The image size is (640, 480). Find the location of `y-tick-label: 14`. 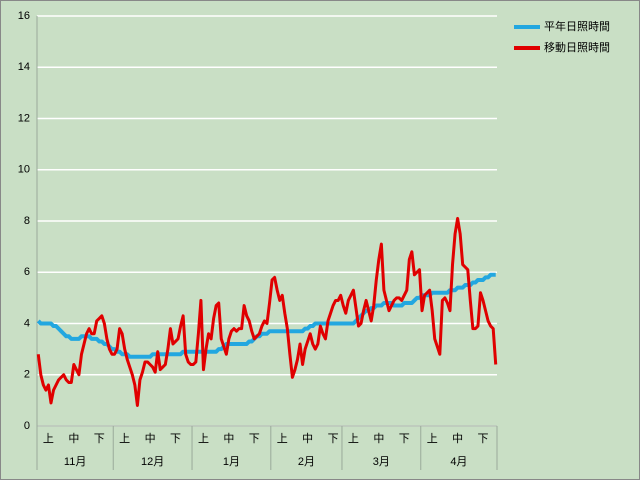

y-tick-label: 14 is located at coordinates (24, 67).